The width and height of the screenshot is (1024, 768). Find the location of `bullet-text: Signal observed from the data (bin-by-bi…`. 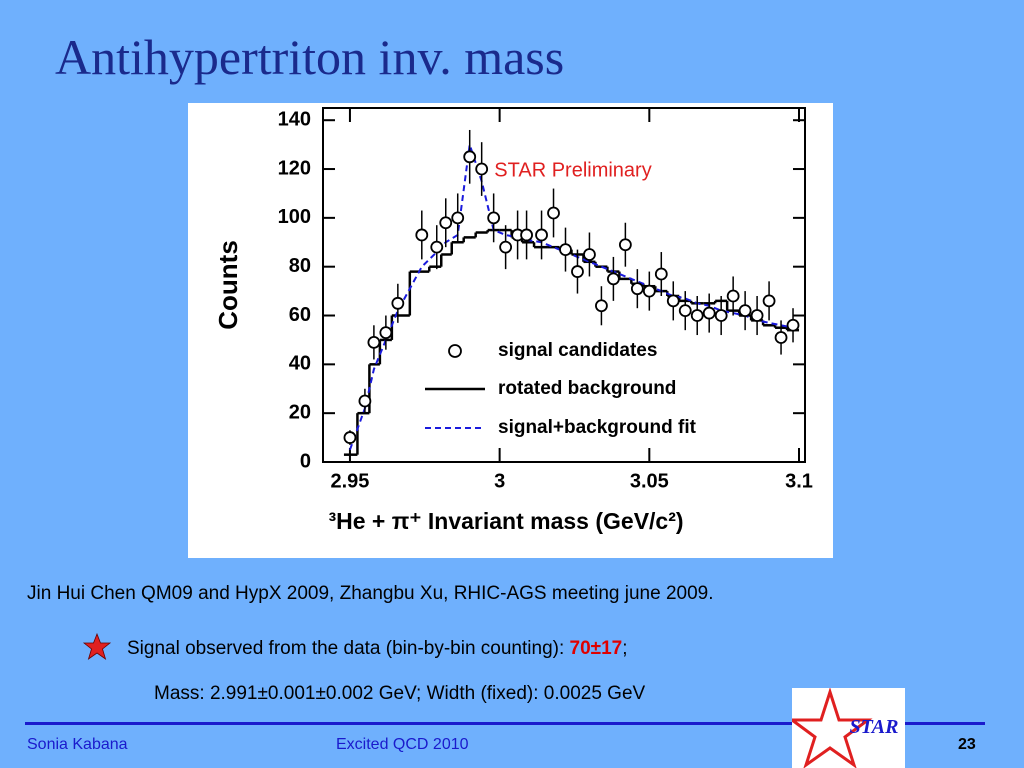

bullet-text: Signal observed from the data (bin-by-bi… is located at coordinates (377, 649).